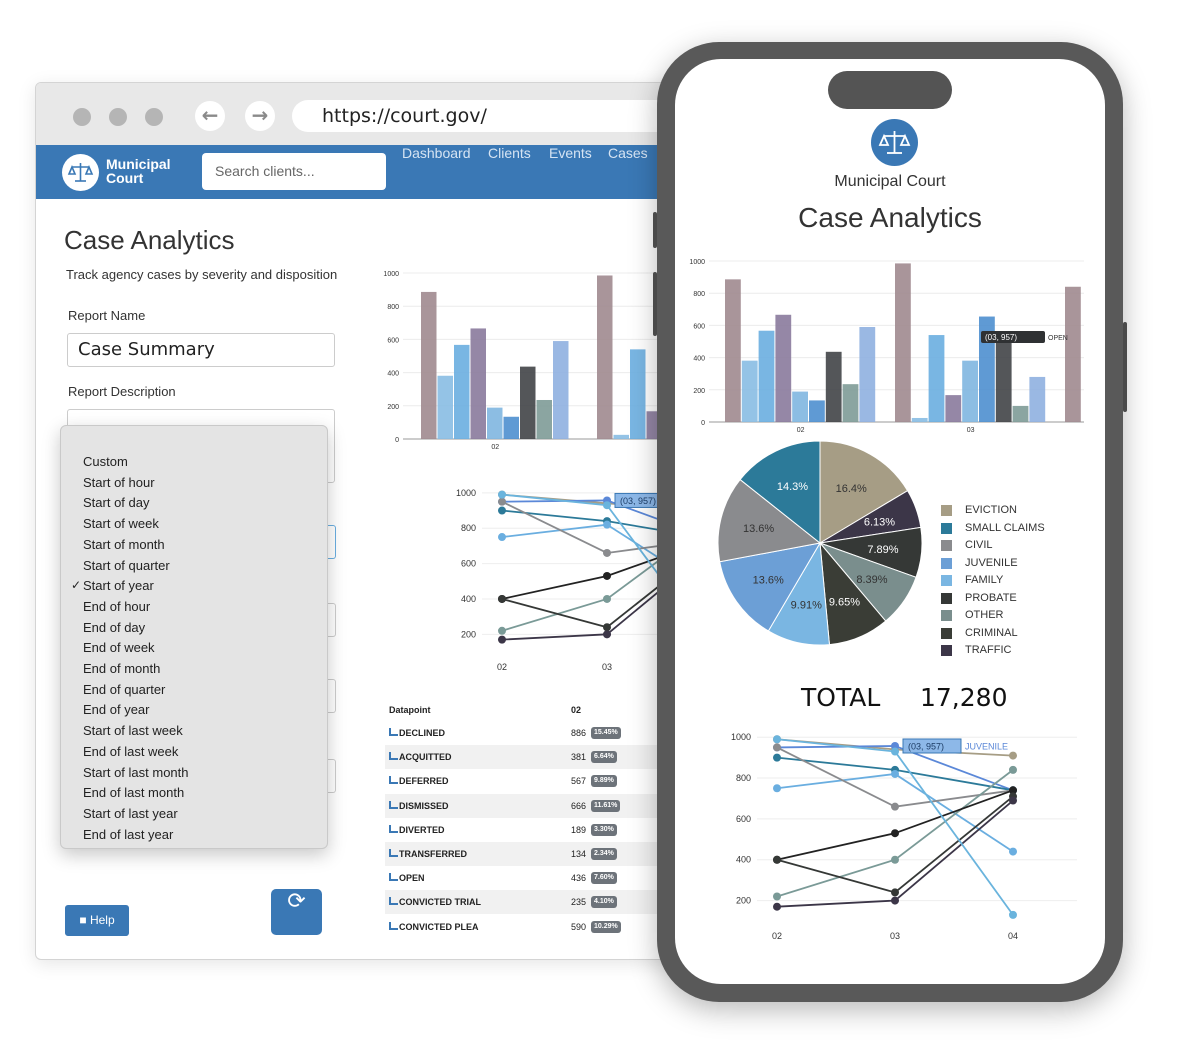  What do you see at coordinates (124, 544) in the screenshot?
I see `dropdown-option: Start of month` at bounding box center [124, 544].